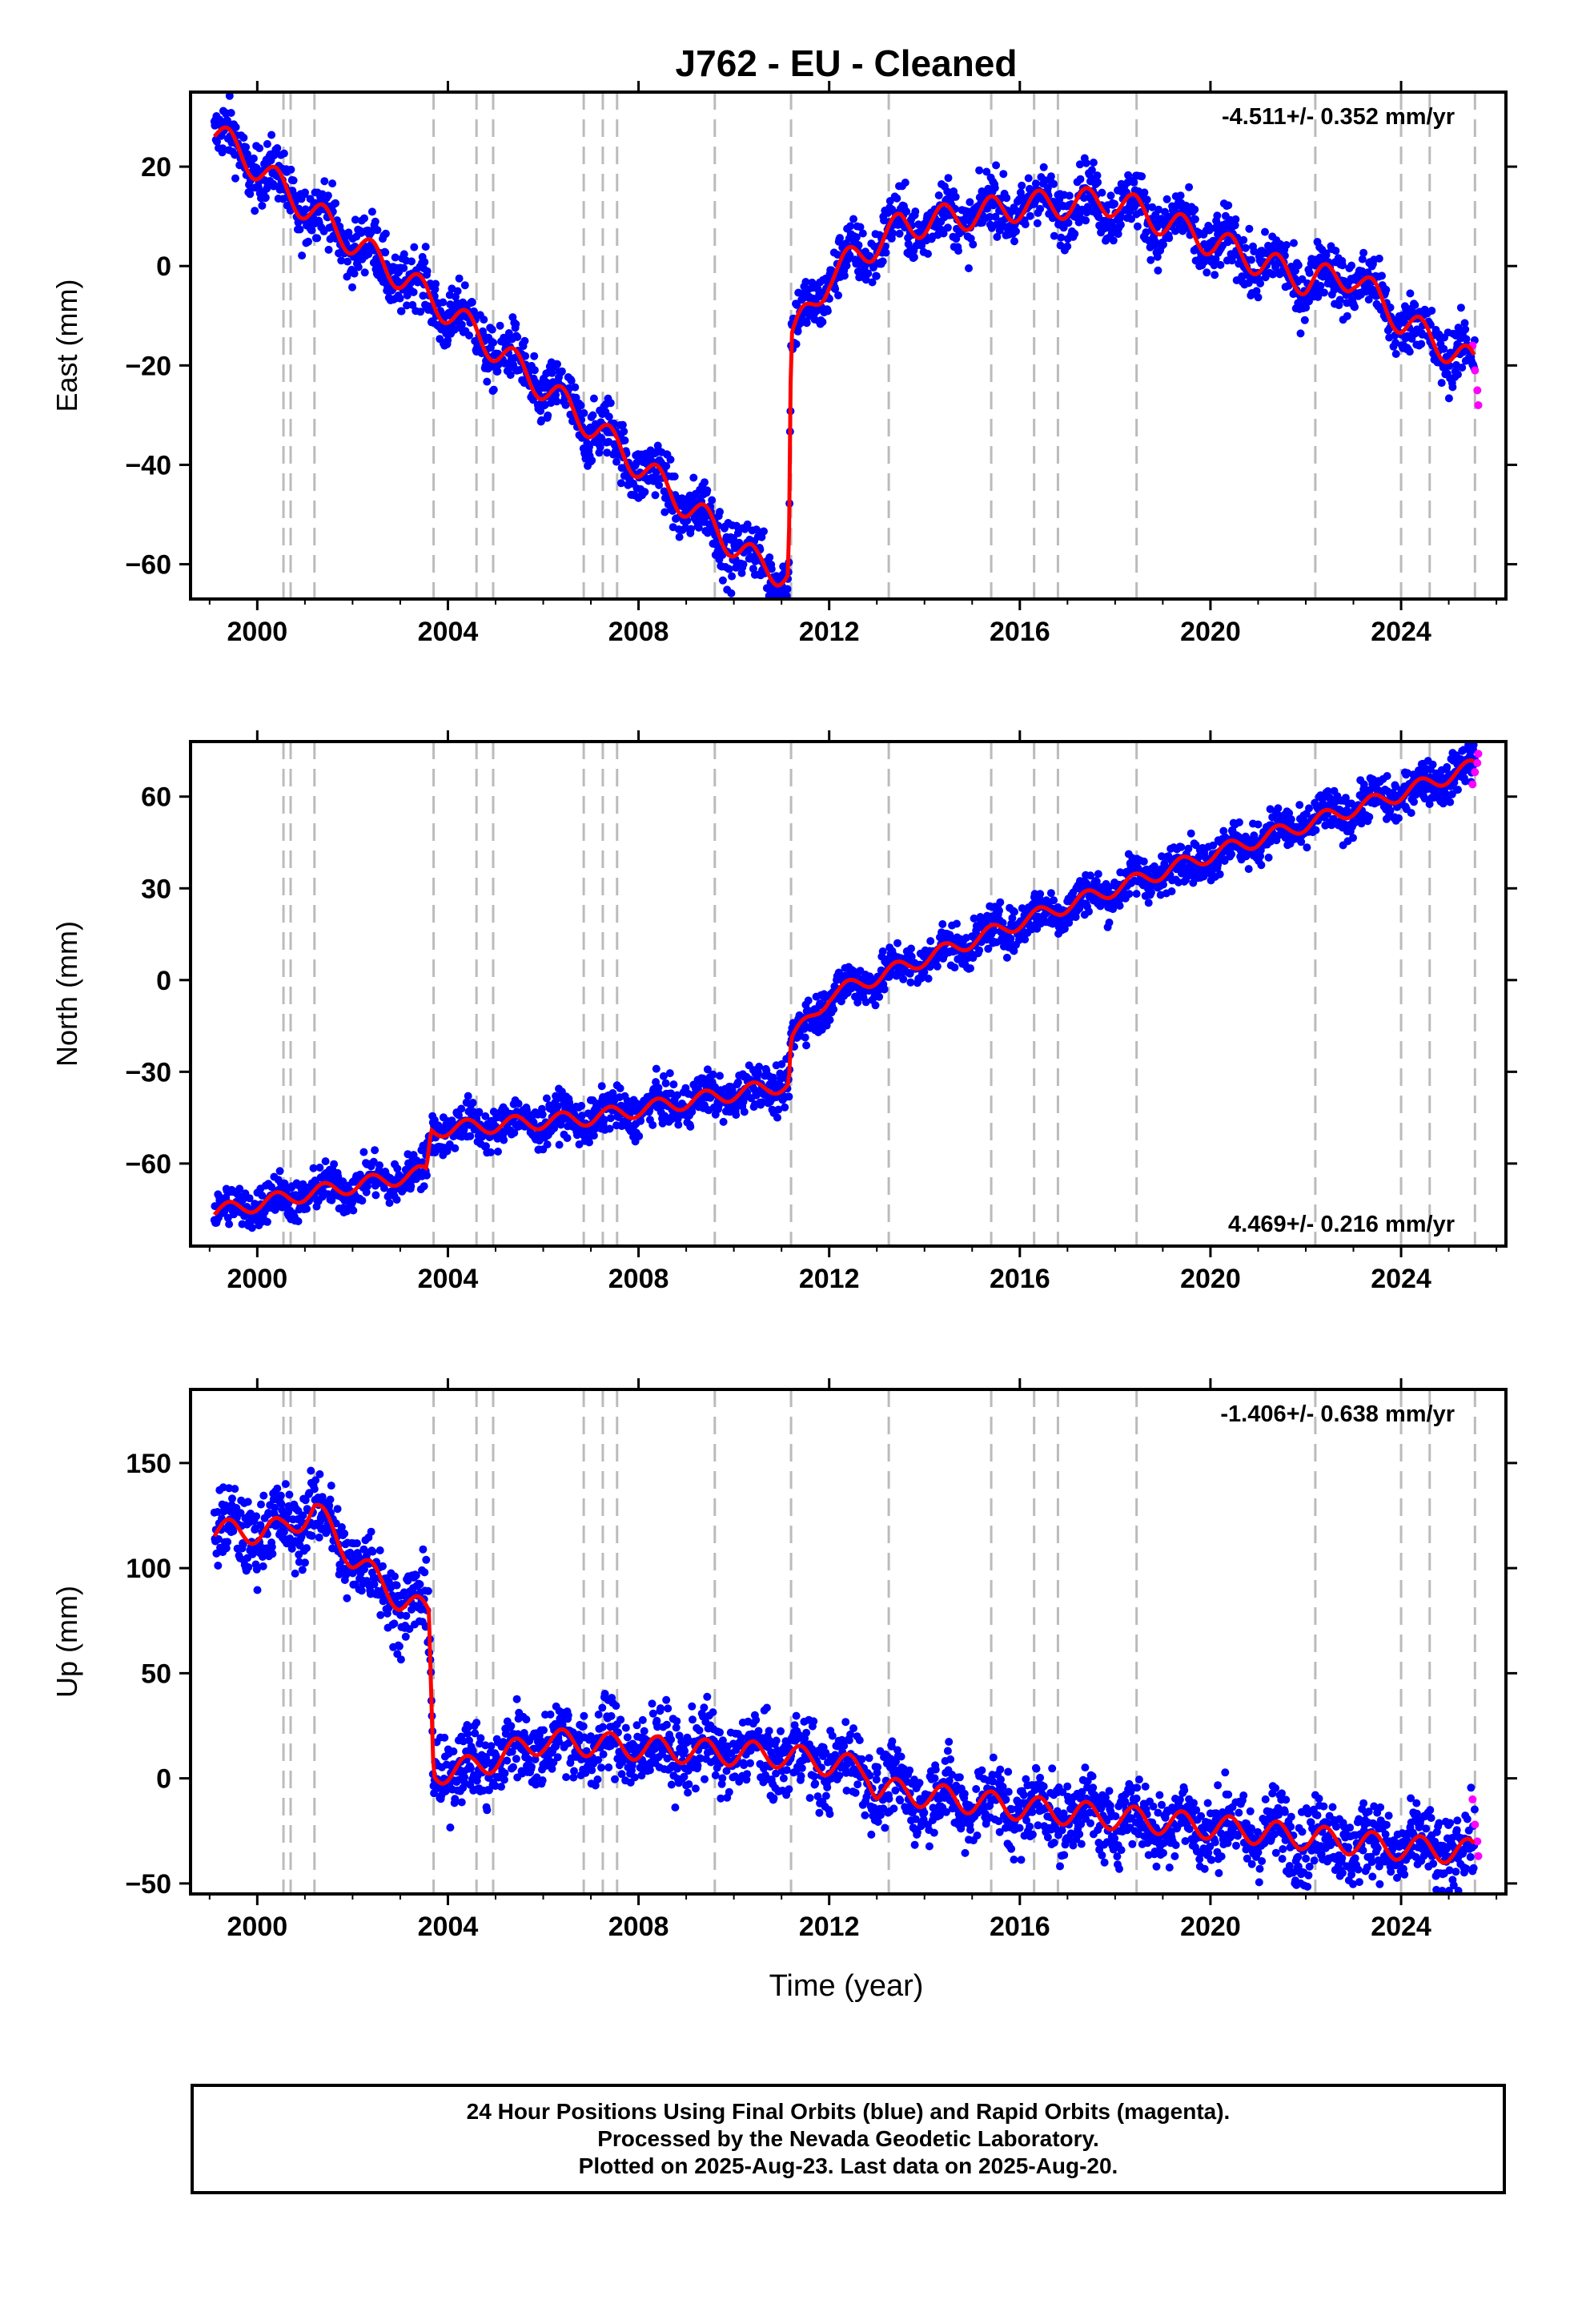 The height and width of the screenshot is (2324, 1582). Describe the element at coordinates (1210, 632) in the screenshot. I see `east-x-tick-label: 2020` at that location.